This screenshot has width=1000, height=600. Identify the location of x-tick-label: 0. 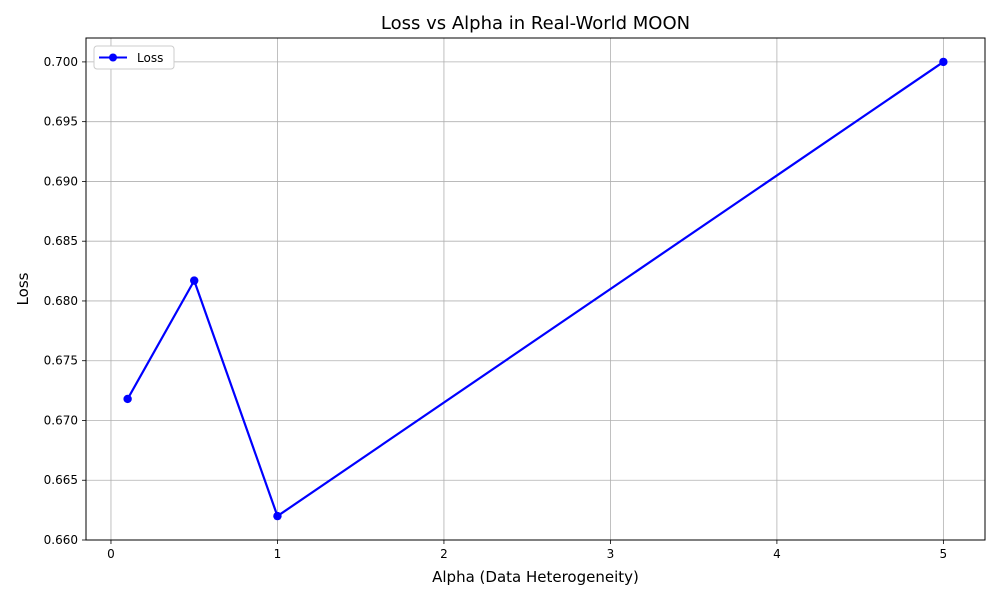
(111, 554).